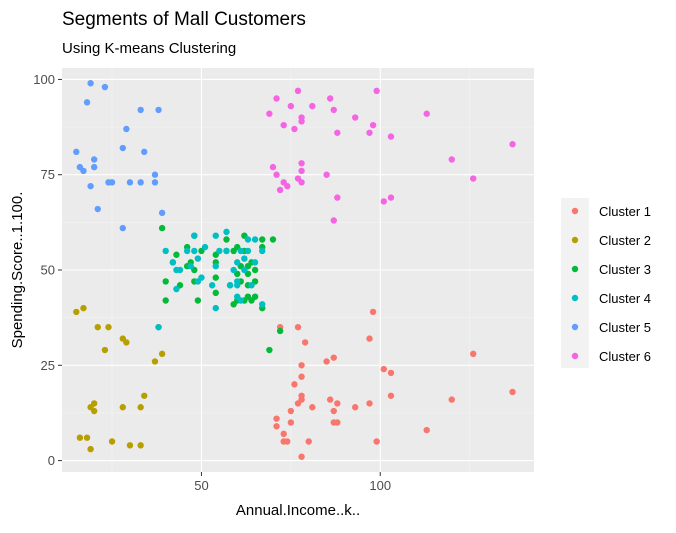 The width and height of the screenshot is (676, 533). I want to click on legend-label: Cluster 6, so click(625, 356).